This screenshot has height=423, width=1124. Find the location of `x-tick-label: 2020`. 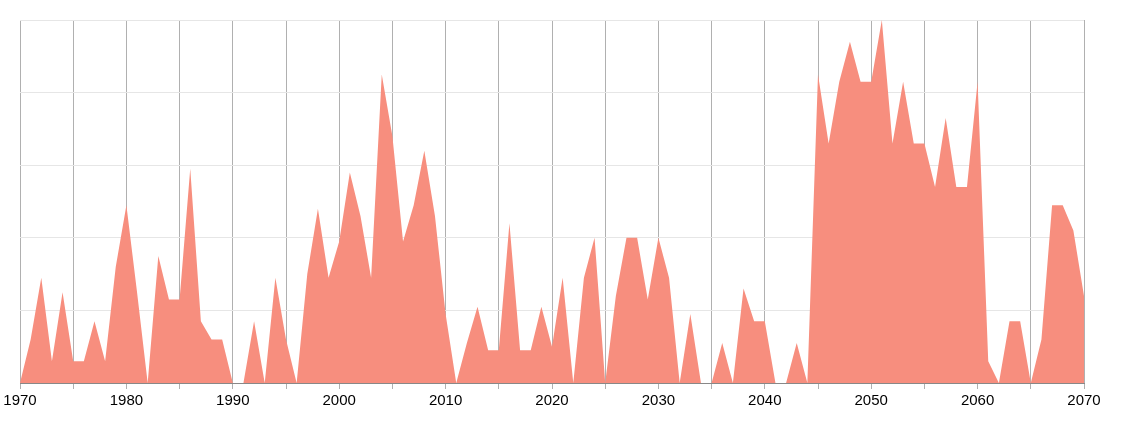

x-tick-label: 2020 is located at coordinates (552, 400).